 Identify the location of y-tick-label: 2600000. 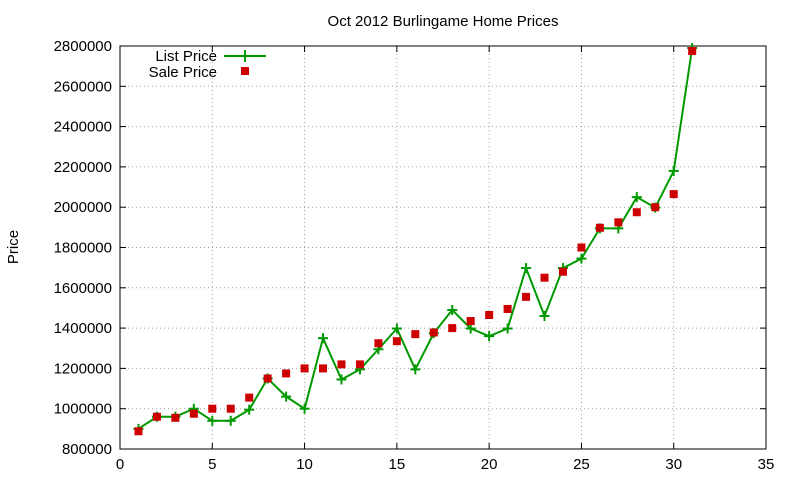
(83, 86).